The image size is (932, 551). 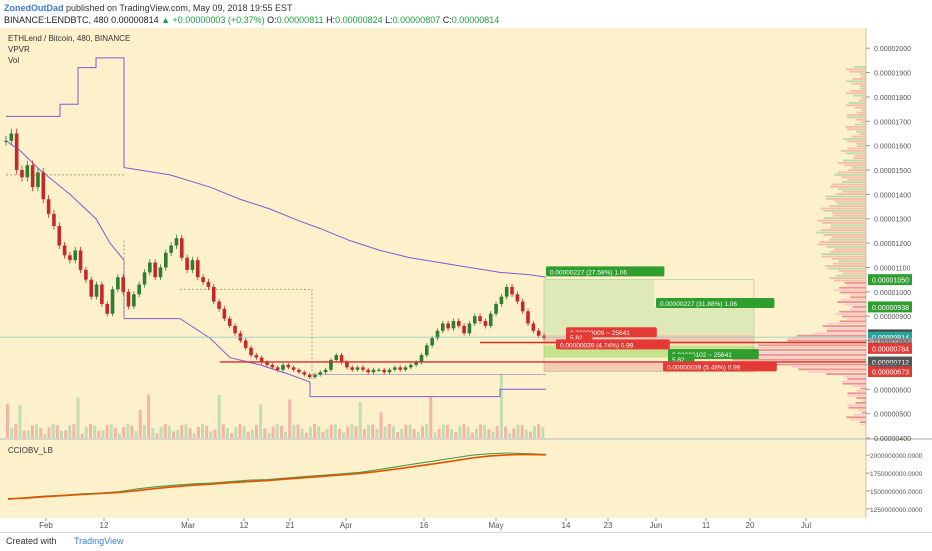 I want to click on tradingview-brand: TradingView, so click(x=99, y=541).